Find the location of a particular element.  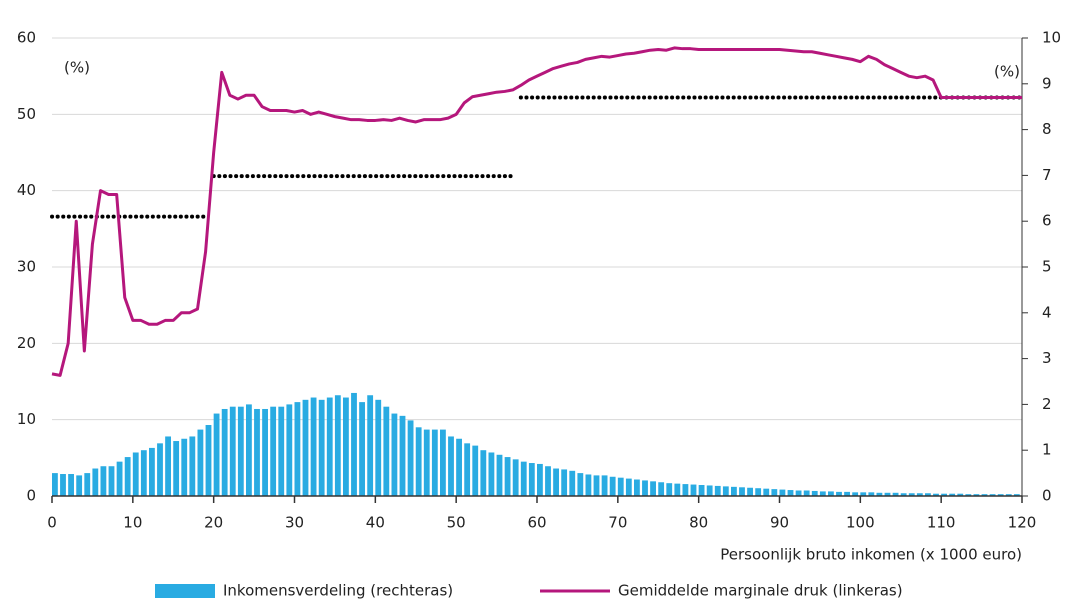

x-axis-label: Persoonlijk bruto inkomen (x 1000 euro) is located at coordinates (871, 555).